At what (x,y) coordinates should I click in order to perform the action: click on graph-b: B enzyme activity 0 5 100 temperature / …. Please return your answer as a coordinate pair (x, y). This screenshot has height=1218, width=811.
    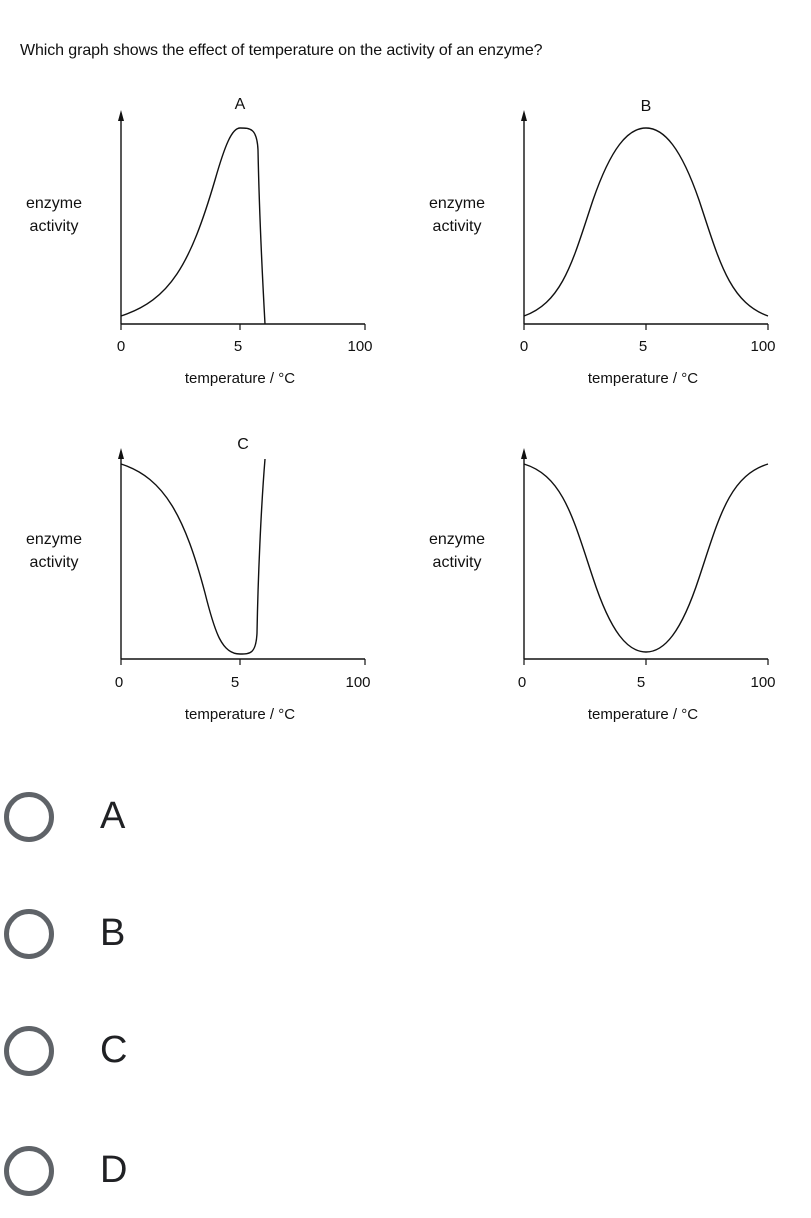
    Looking at the image, I should click on (598, 260).